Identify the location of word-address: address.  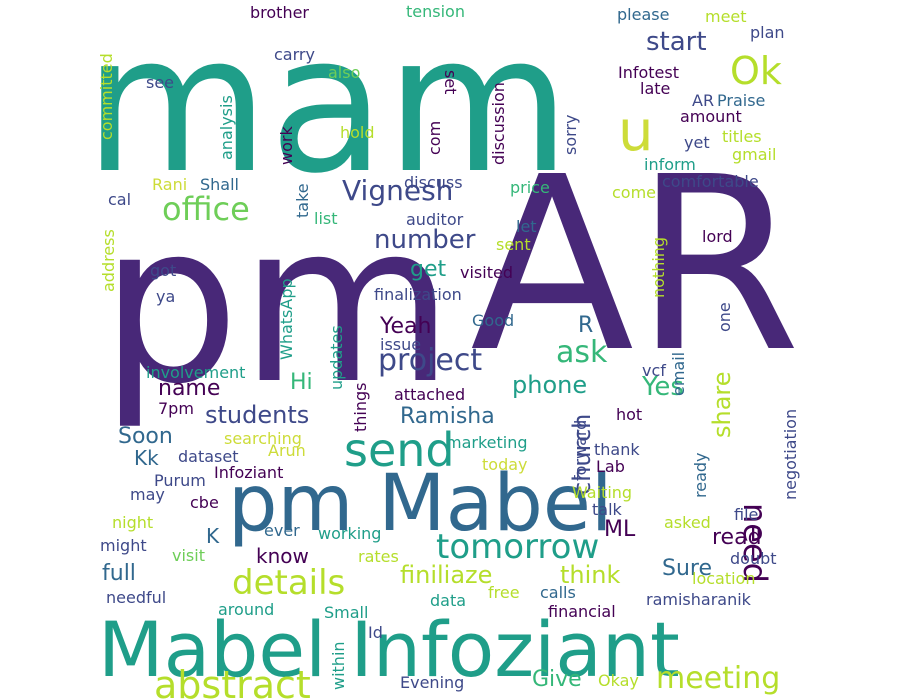
(108, 260).